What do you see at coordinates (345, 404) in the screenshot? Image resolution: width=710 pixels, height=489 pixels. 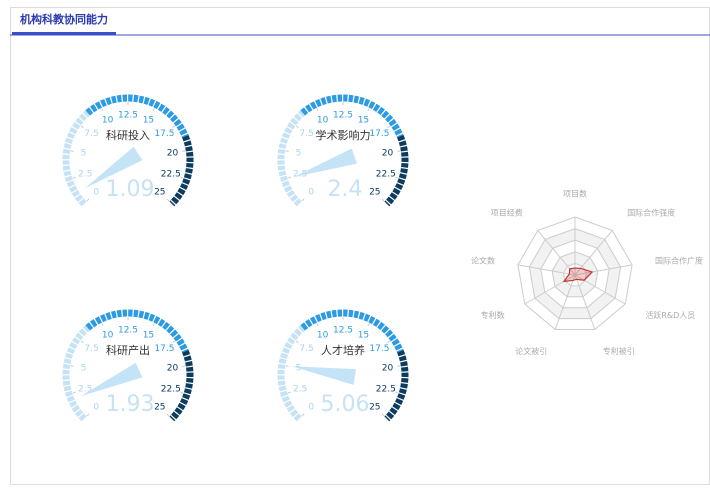 I see `gauge-value: 5.06` at bounding box center [345, 404].